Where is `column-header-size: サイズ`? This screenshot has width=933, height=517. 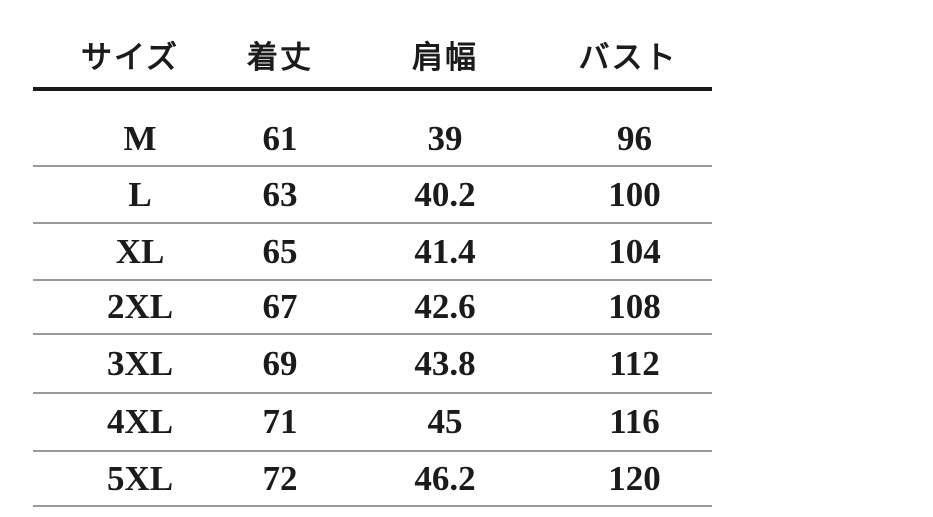
column-header-size: サイズ is located at coordinates (130, 57).